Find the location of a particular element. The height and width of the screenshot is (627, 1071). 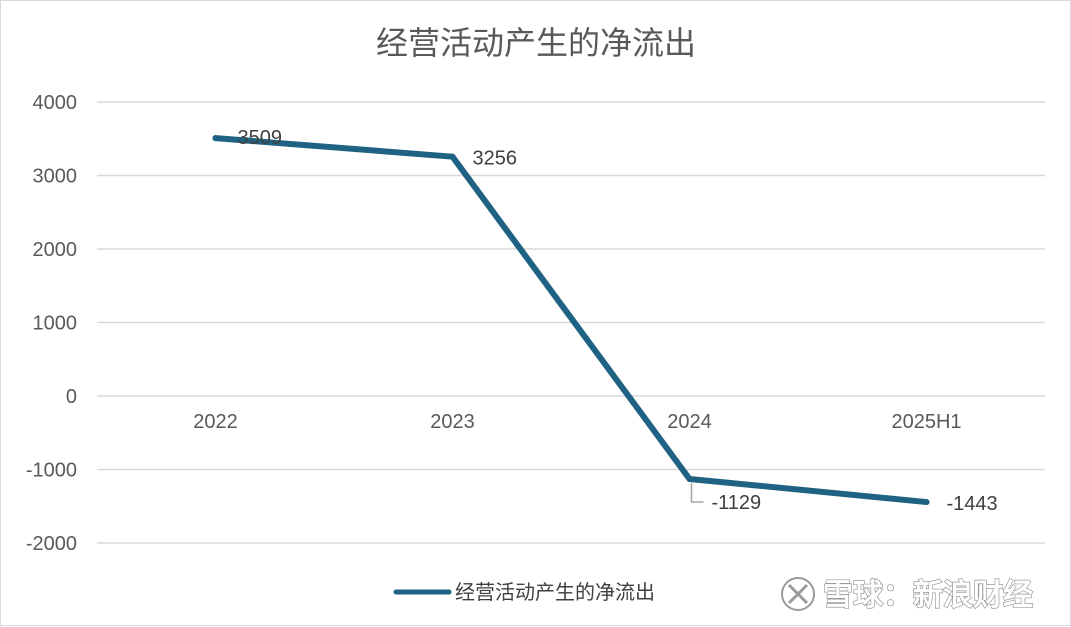

watermark: 雪球：新浪财经 is located at coordinates (907, 595).